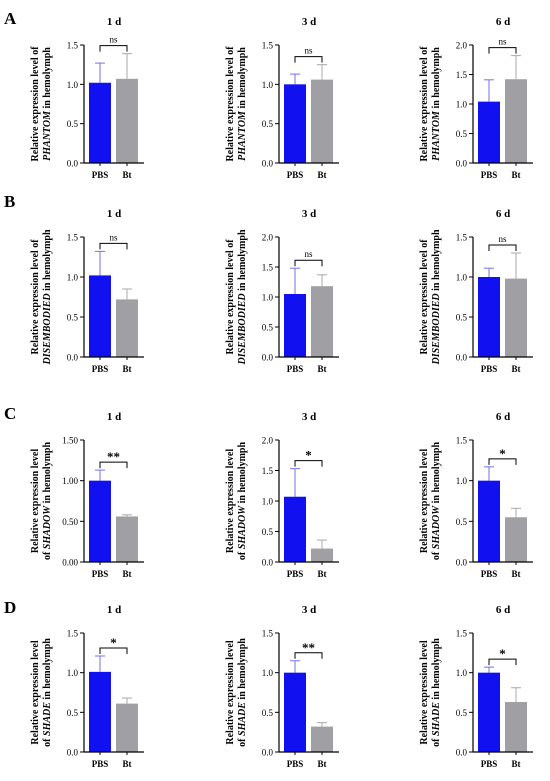 The image size is (550, 781). I want to click on y-axis-label-line1: Relative expression level, so click(35, 692).